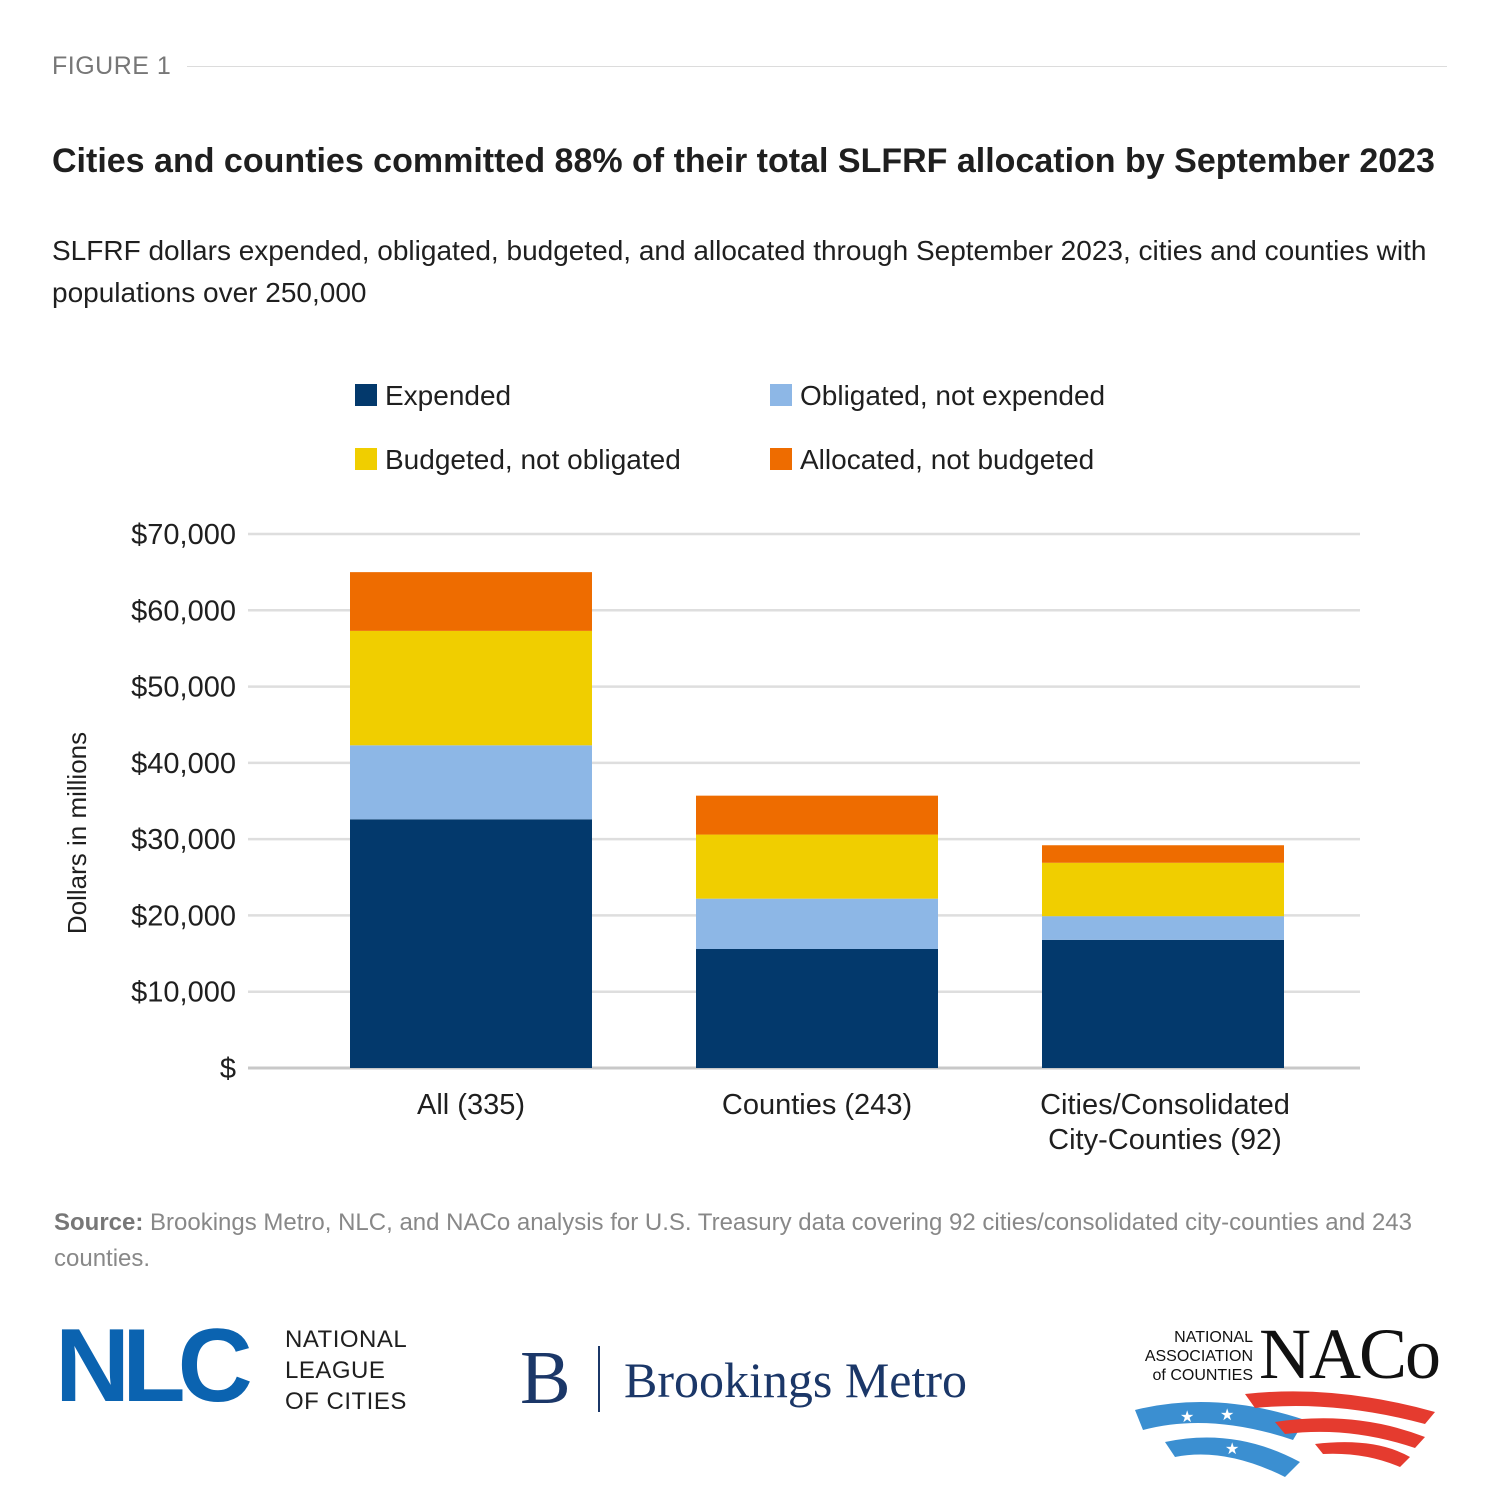 This screenshot has height=1501, width=1500. I want to click on y-tick-label: $40,000, so click(183, 764).